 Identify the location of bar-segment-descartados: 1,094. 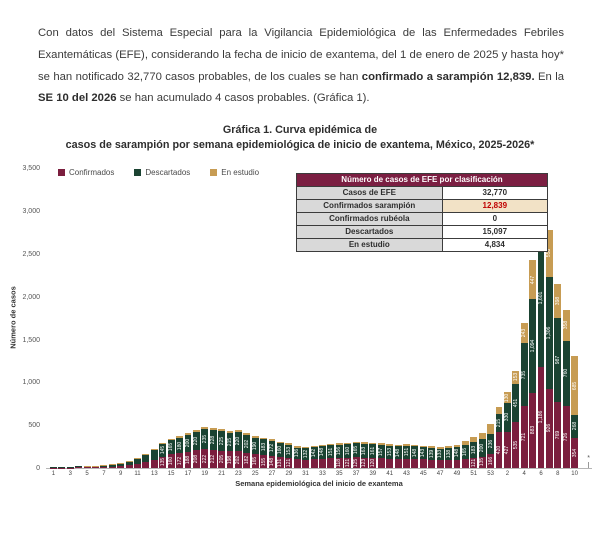
(532, 346).